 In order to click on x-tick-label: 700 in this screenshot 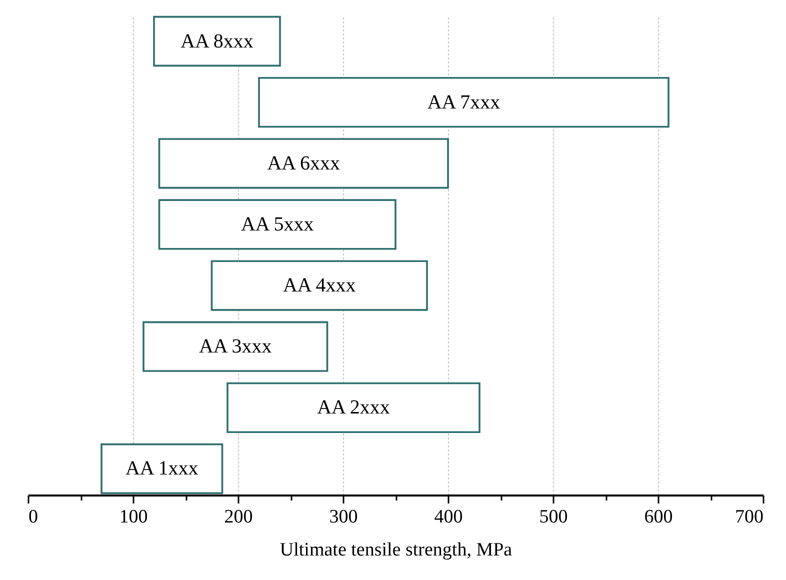, I will do `click(749, 517)`.